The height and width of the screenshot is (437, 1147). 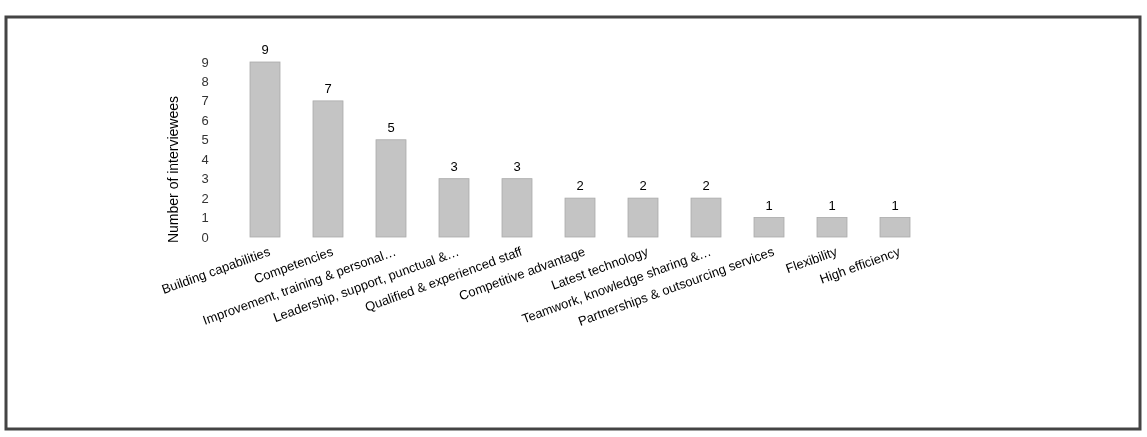 What do you see at coordinates (205, 120) in the screenshot?
I see `y-tick-label: 6` at bounding box center [205, 120].